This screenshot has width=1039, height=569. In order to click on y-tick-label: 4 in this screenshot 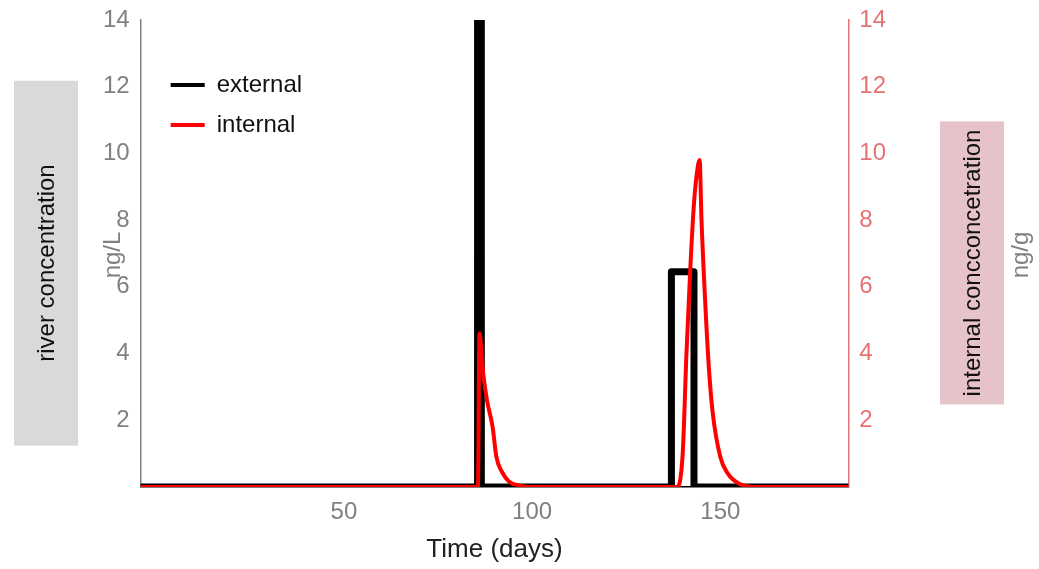, I will do `click(123, 352)`.